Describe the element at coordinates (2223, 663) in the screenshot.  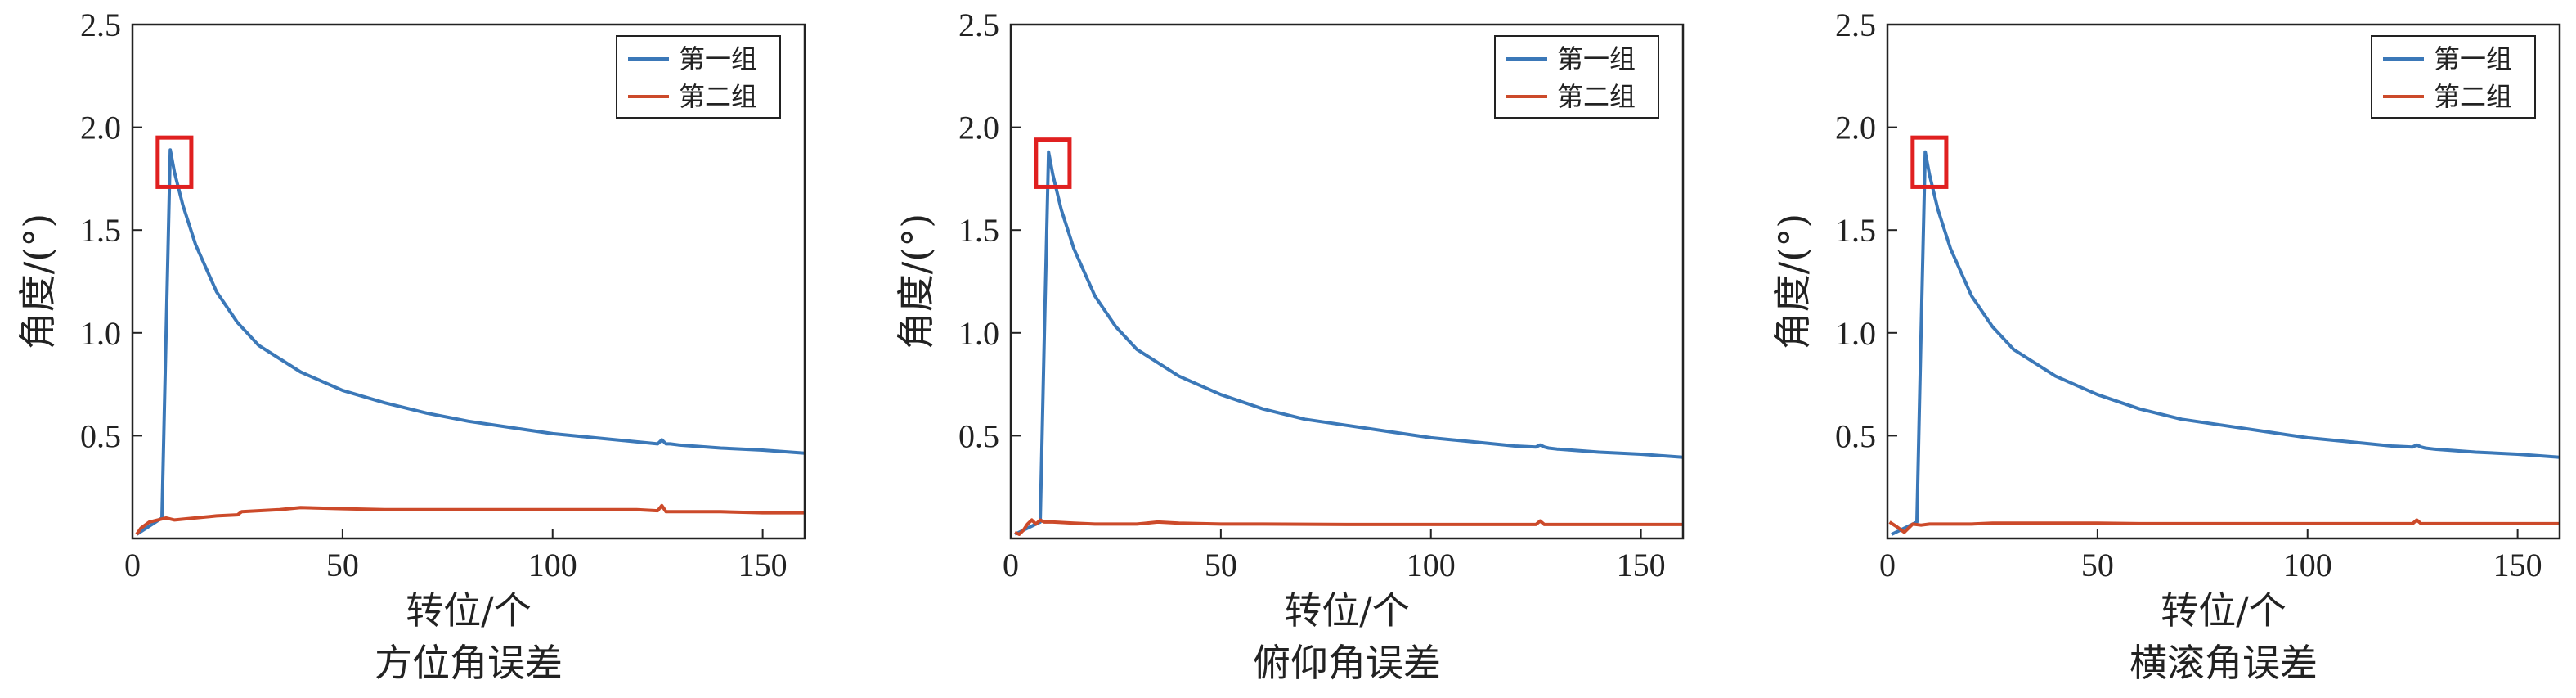
I see `chart-title: 横滚角误差` at that location.